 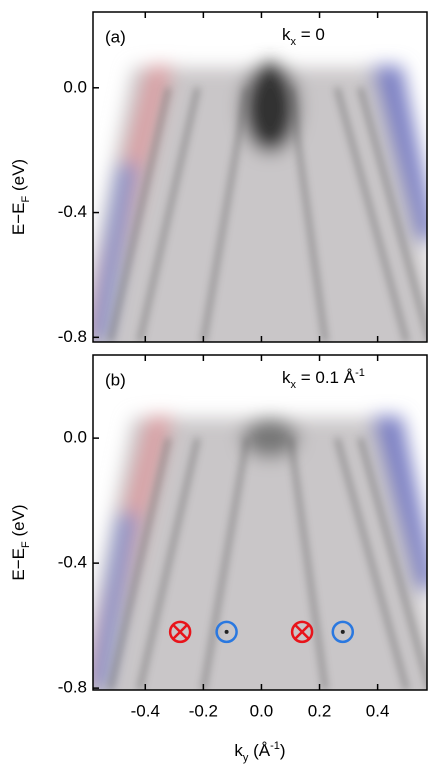 I want to click on panel-label: (a), so click(x=115, y=36).